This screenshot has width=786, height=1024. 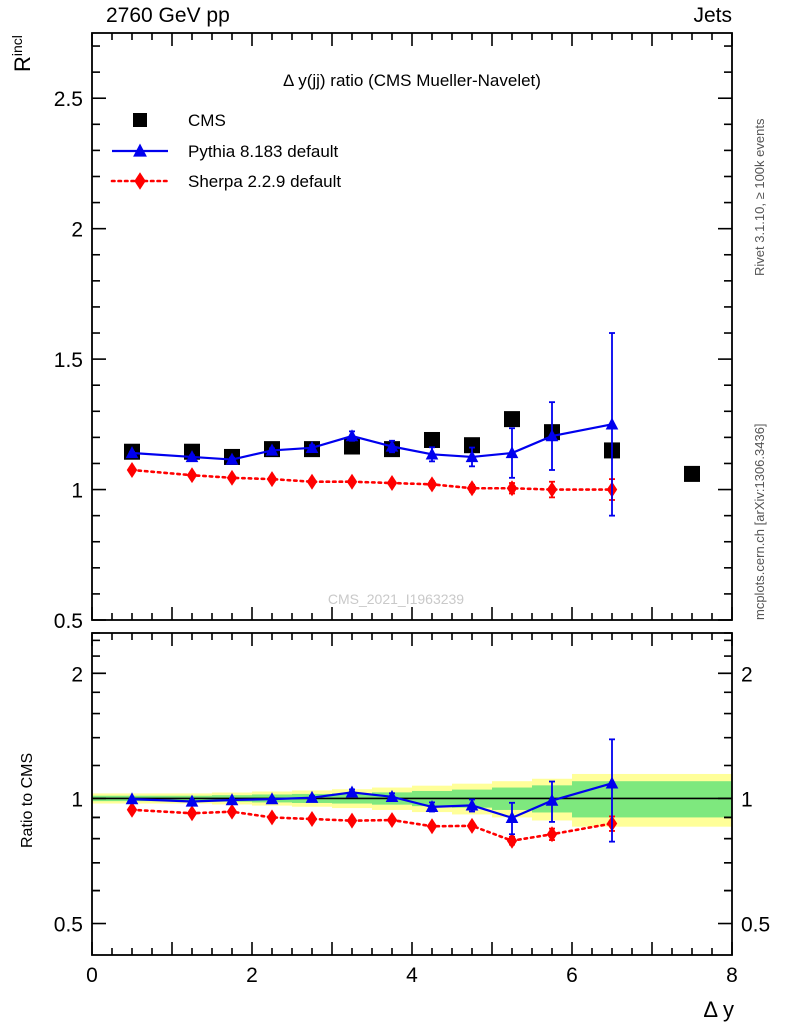 I want to click on main-y-tick-label: 2, so click(x=77, y=230).